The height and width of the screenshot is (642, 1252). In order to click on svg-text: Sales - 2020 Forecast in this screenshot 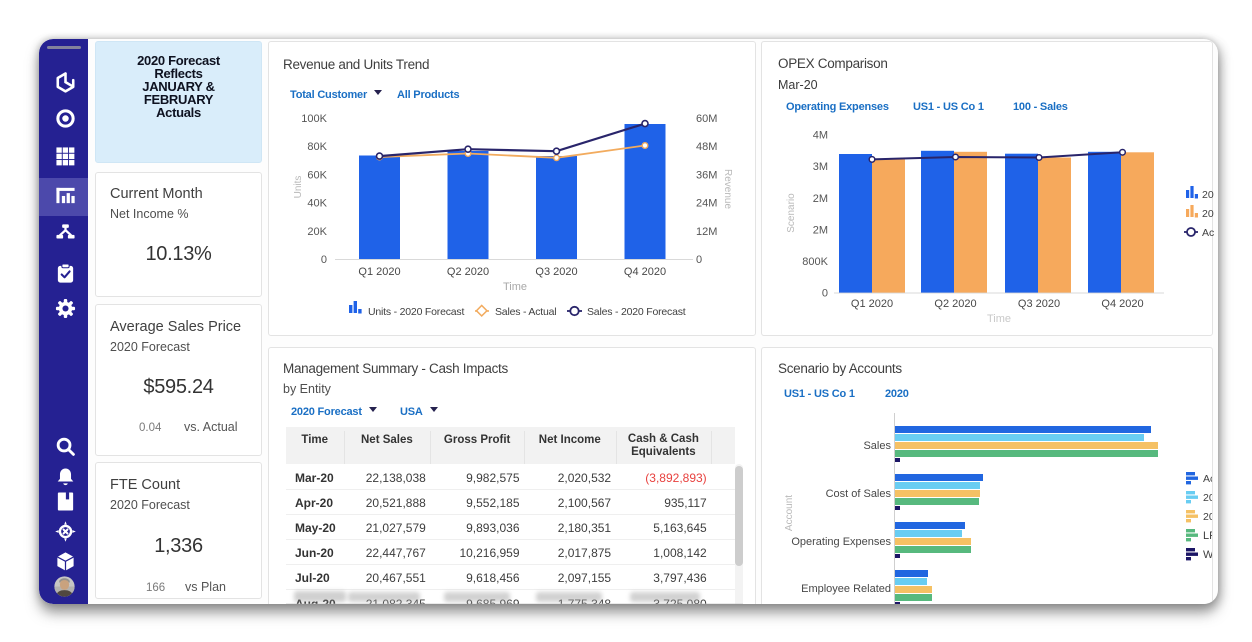, I will do `click(636, 312)`.